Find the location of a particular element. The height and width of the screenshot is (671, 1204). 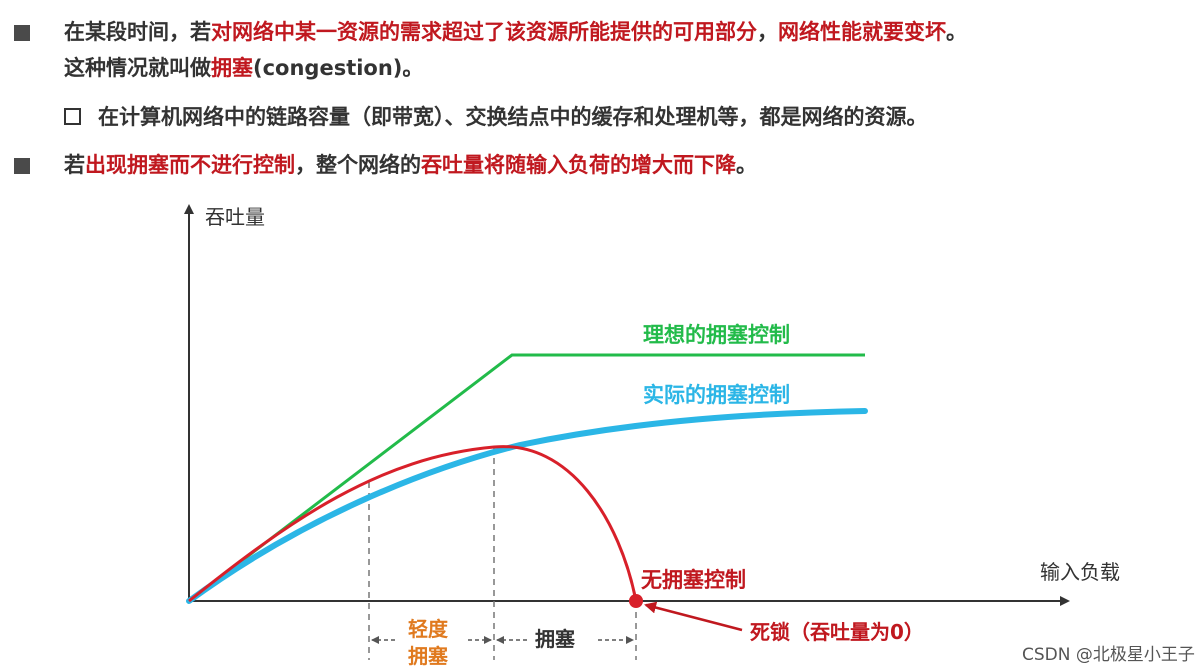

congestion-range-label: 拥塞 is located at coordinates (555, 639).